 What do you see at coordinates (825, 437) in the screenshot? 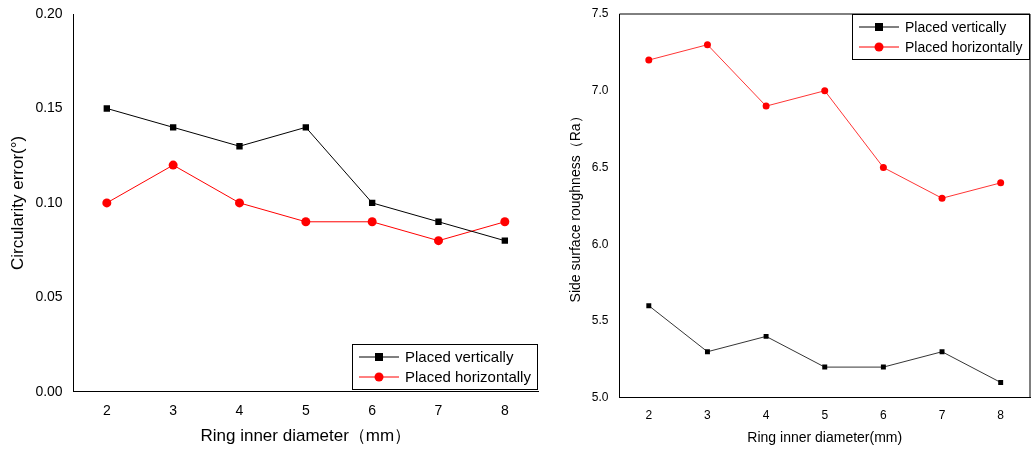
I see `x-axis-title: Ring inner diameter(mm)` at bounding box center [825, 437].